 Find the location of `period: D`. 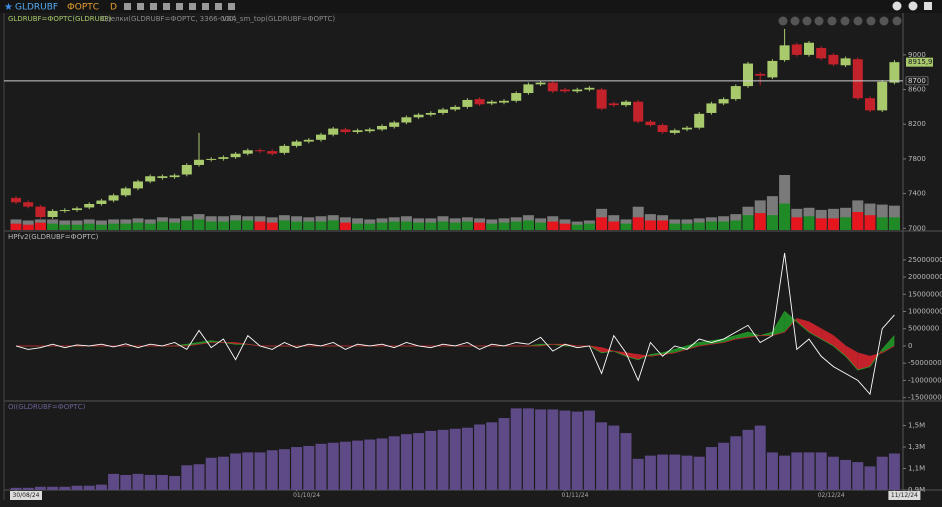

period: D is located at coordinates (113, 8).